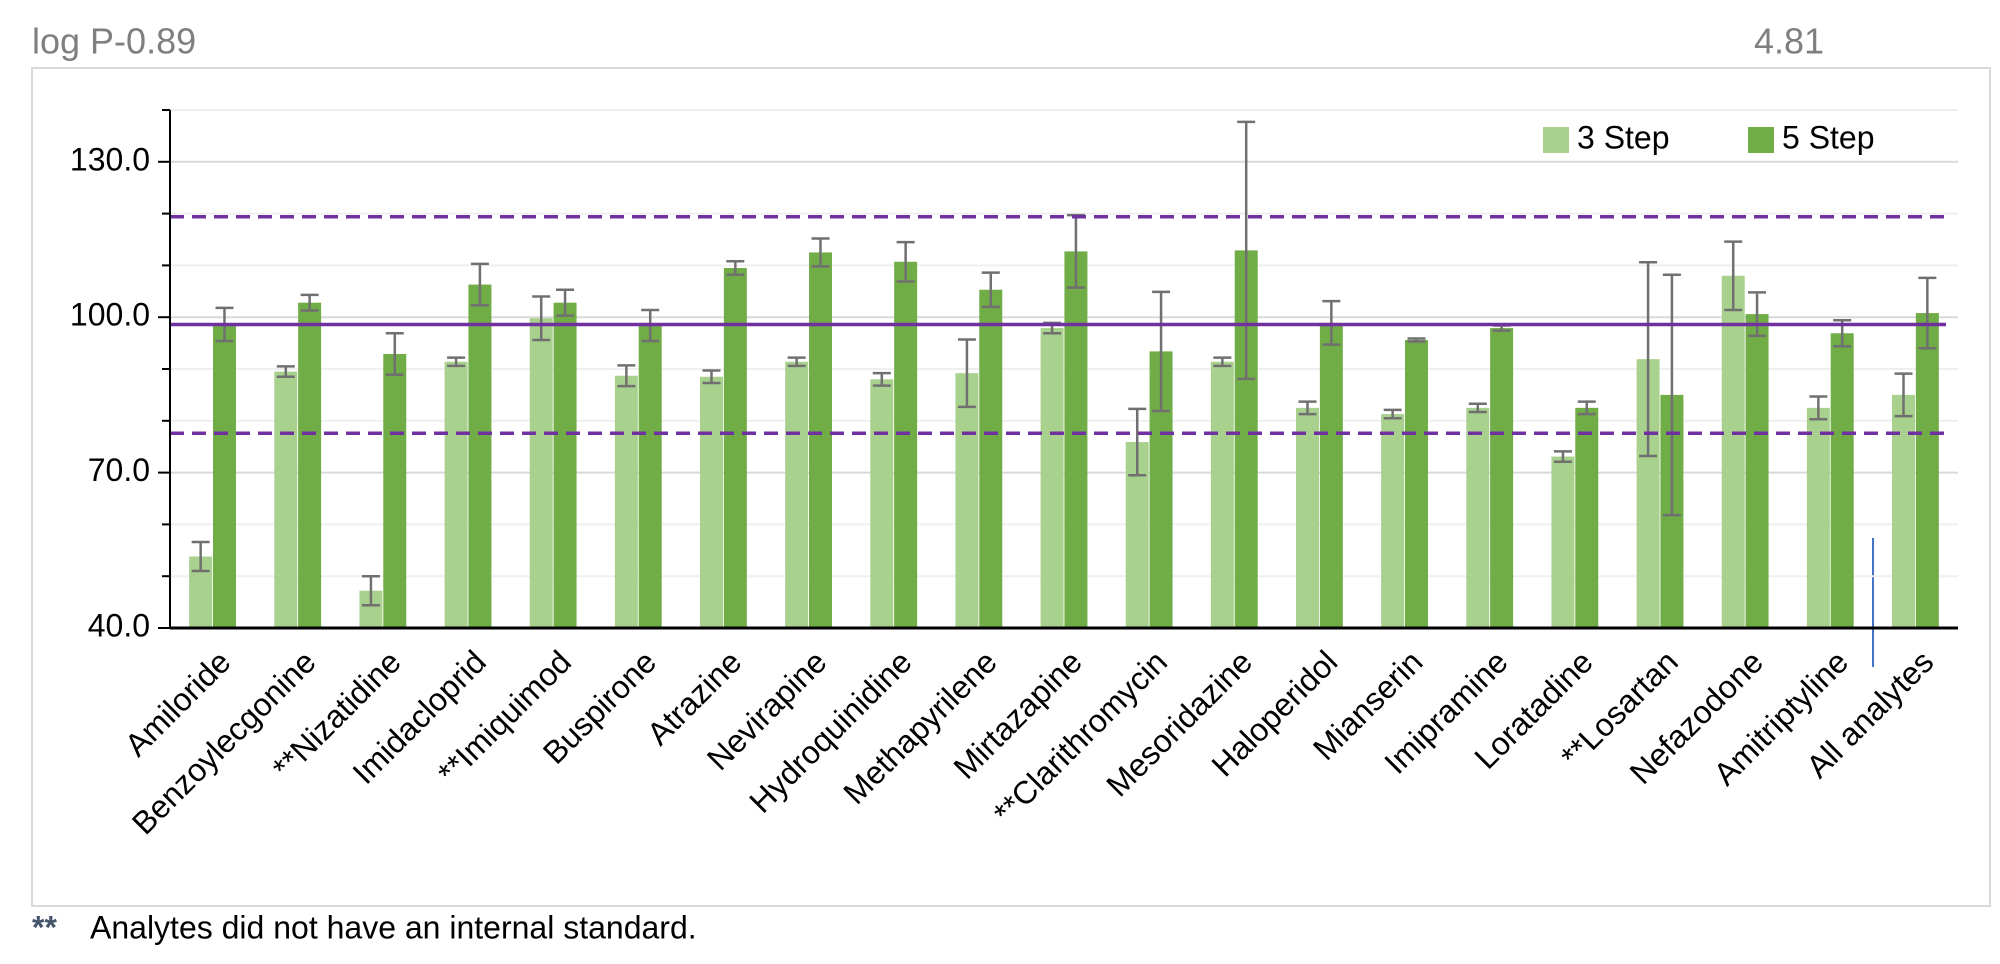  Describe the element at coordinates (44, 927) in the screenshot. I see `footnote-marker: **` at that location.